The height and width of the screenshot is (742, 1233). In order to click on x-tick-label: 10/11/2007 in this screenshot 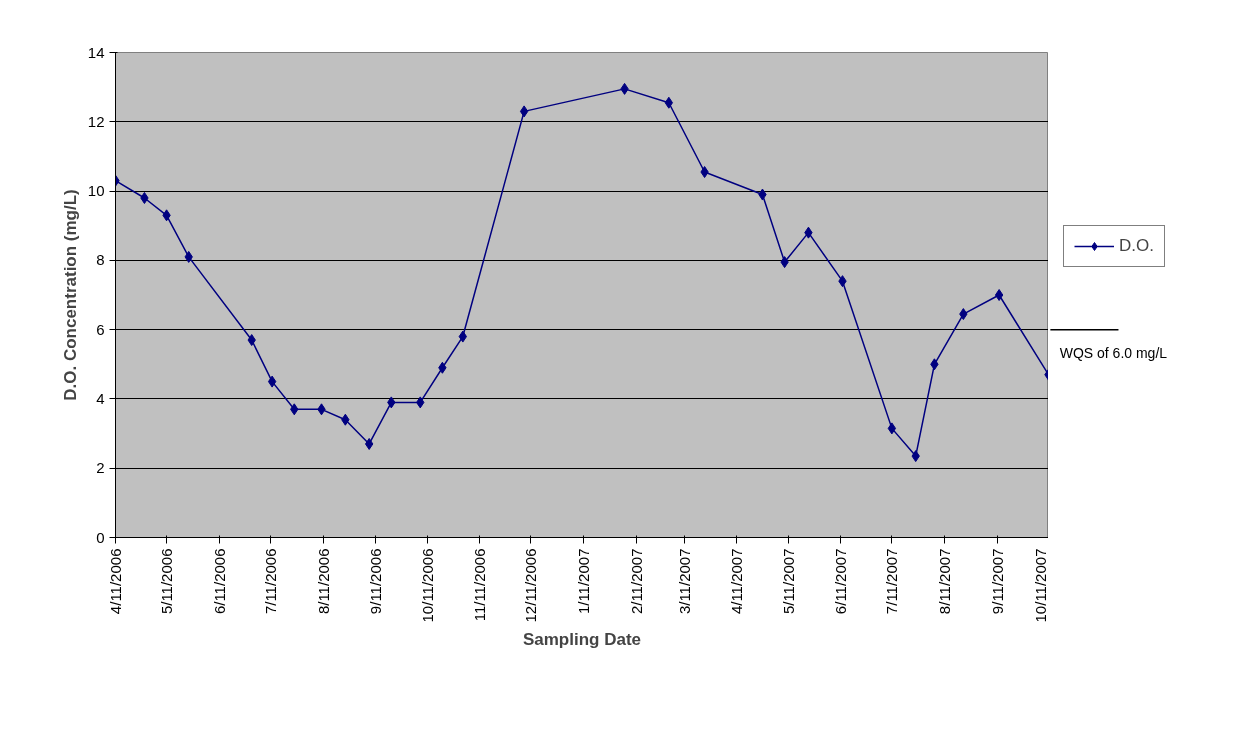, I will do `click(1040, 585)`.